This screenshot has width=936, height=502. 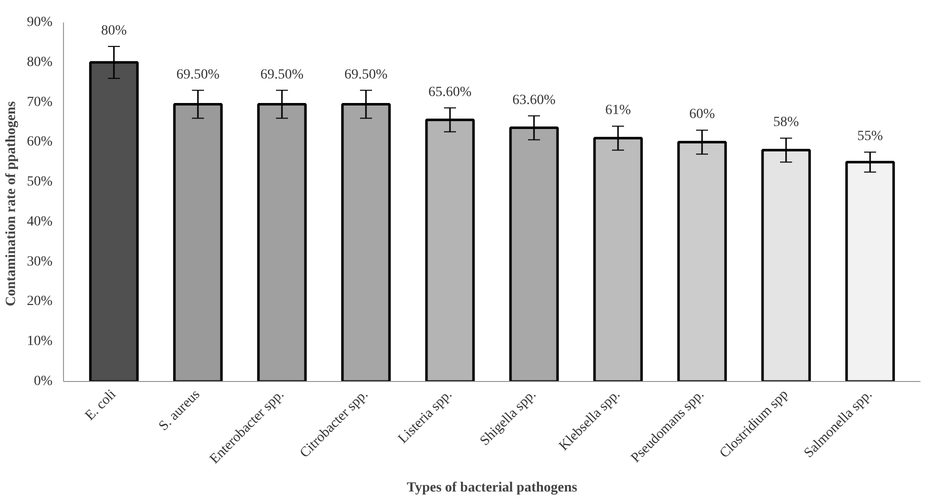 I want to click on data-label: 61%, so click(x=618, y=110).